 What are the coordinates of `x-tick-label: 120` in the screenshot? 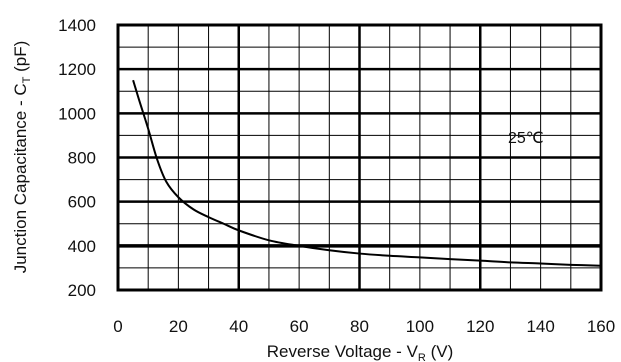 It's located at (480, 326).